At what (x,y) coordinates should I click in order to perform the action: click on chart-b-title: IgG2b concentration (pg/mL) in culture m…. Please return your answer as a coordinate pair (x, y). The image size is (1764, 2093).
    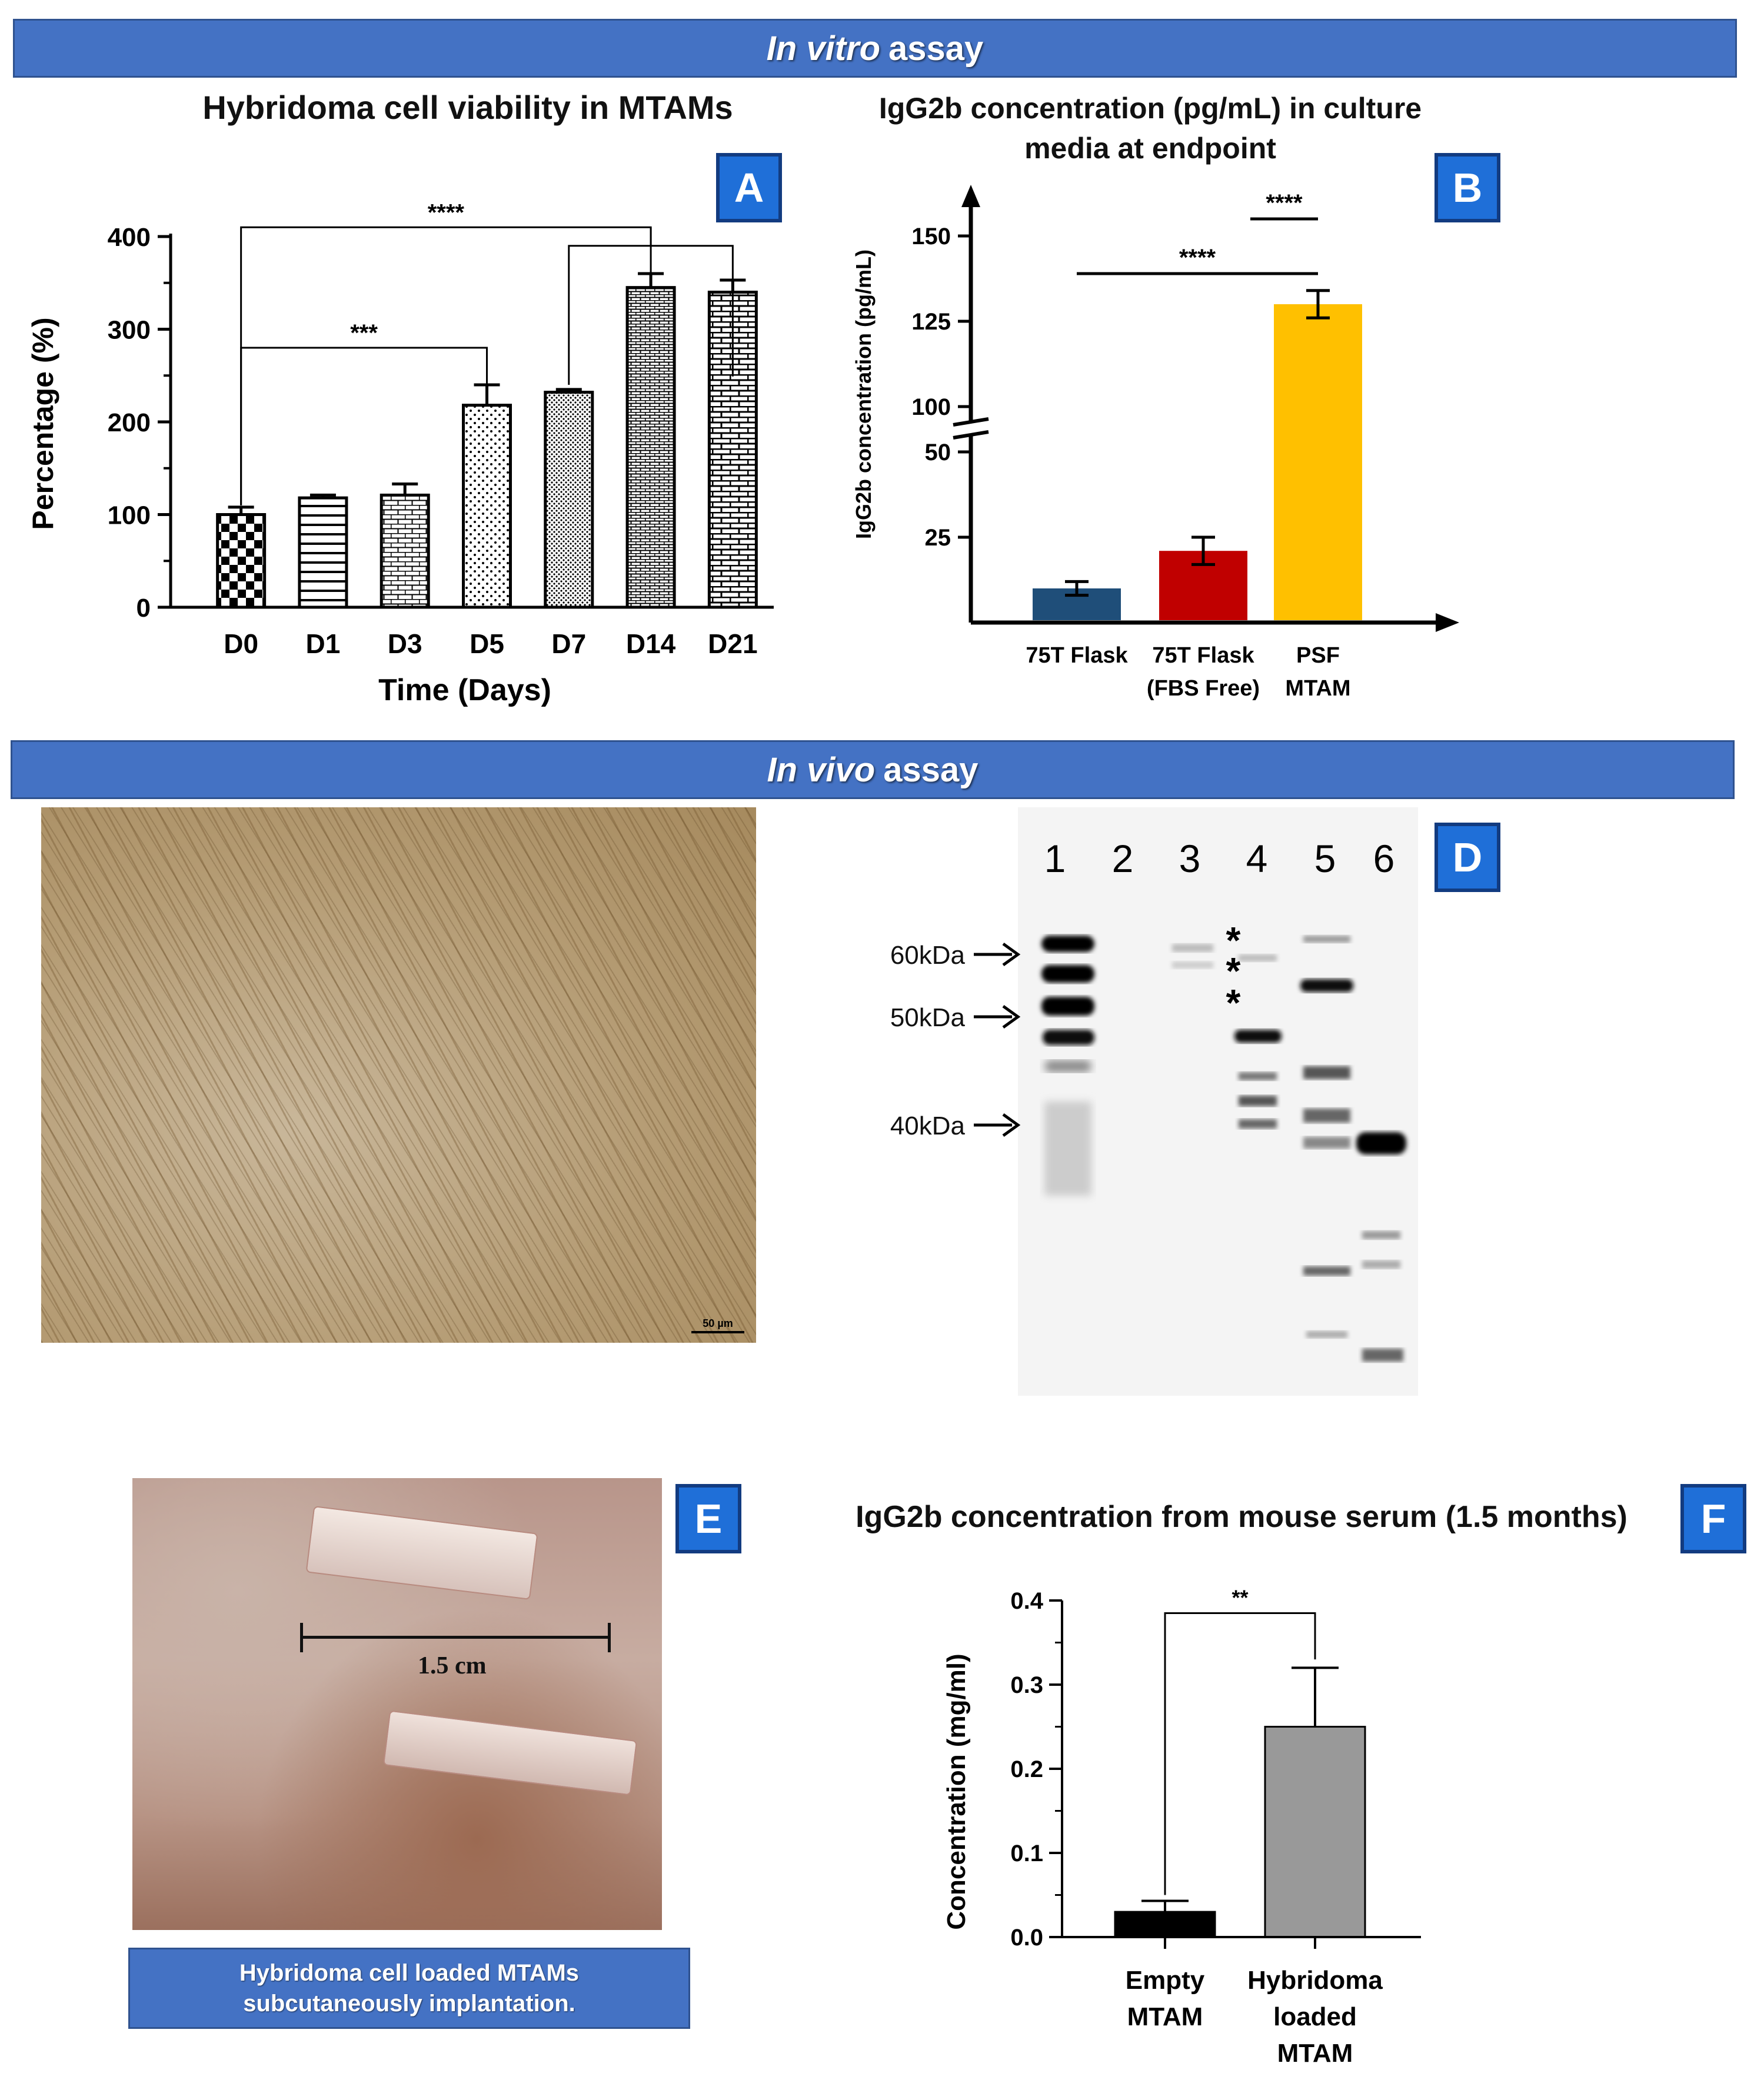
    Looking at the image, I should click on (1150, 128).